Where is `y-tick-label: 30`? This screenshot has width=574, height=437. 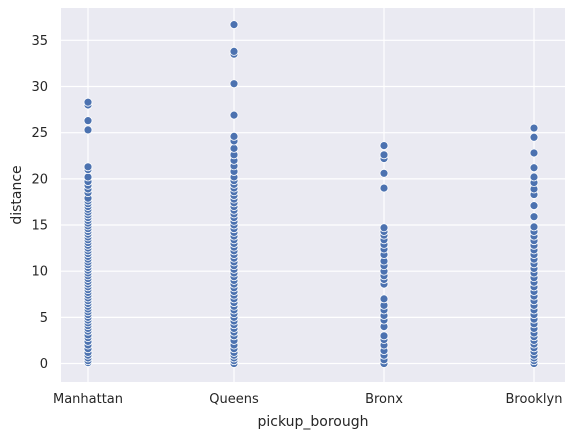
y-tick-label: 30 is located at coordinates (39, 87).